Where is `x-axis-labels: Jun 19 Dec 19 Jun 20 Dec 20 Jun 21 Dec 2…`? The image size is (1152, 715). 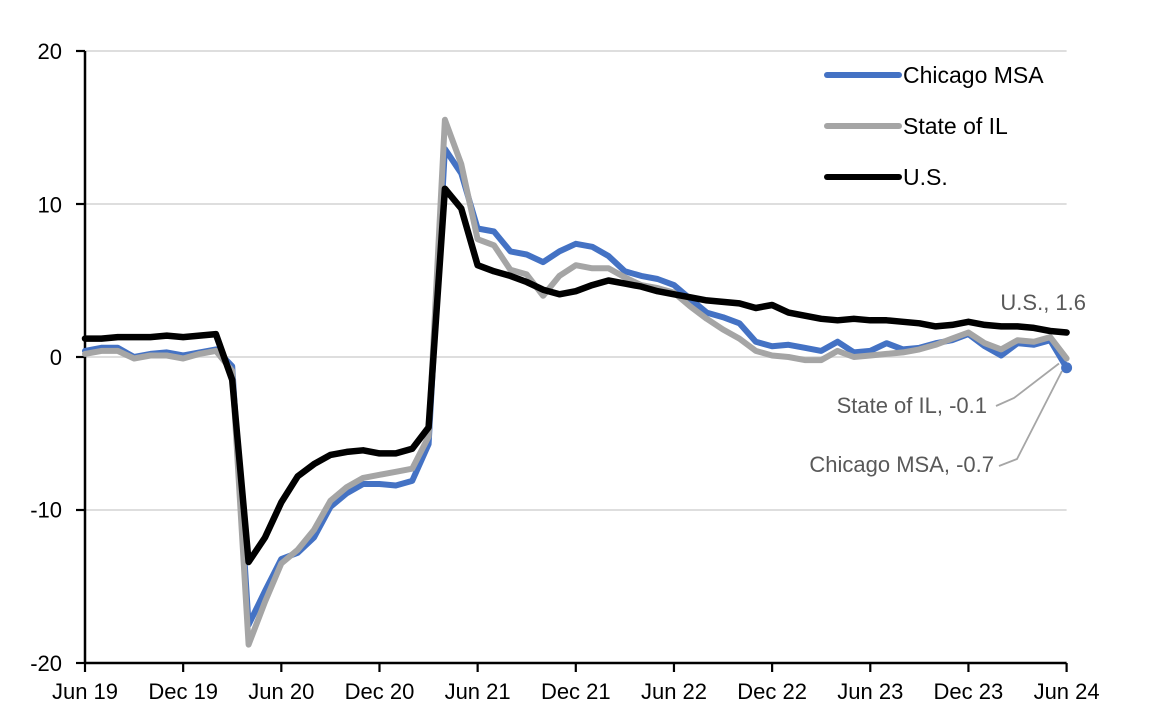
x-axis-labels: Jun 19 Dec 19 Jun 20 Dec 20 Jun 21 Dec 2… is located at coordinates (576, 691).